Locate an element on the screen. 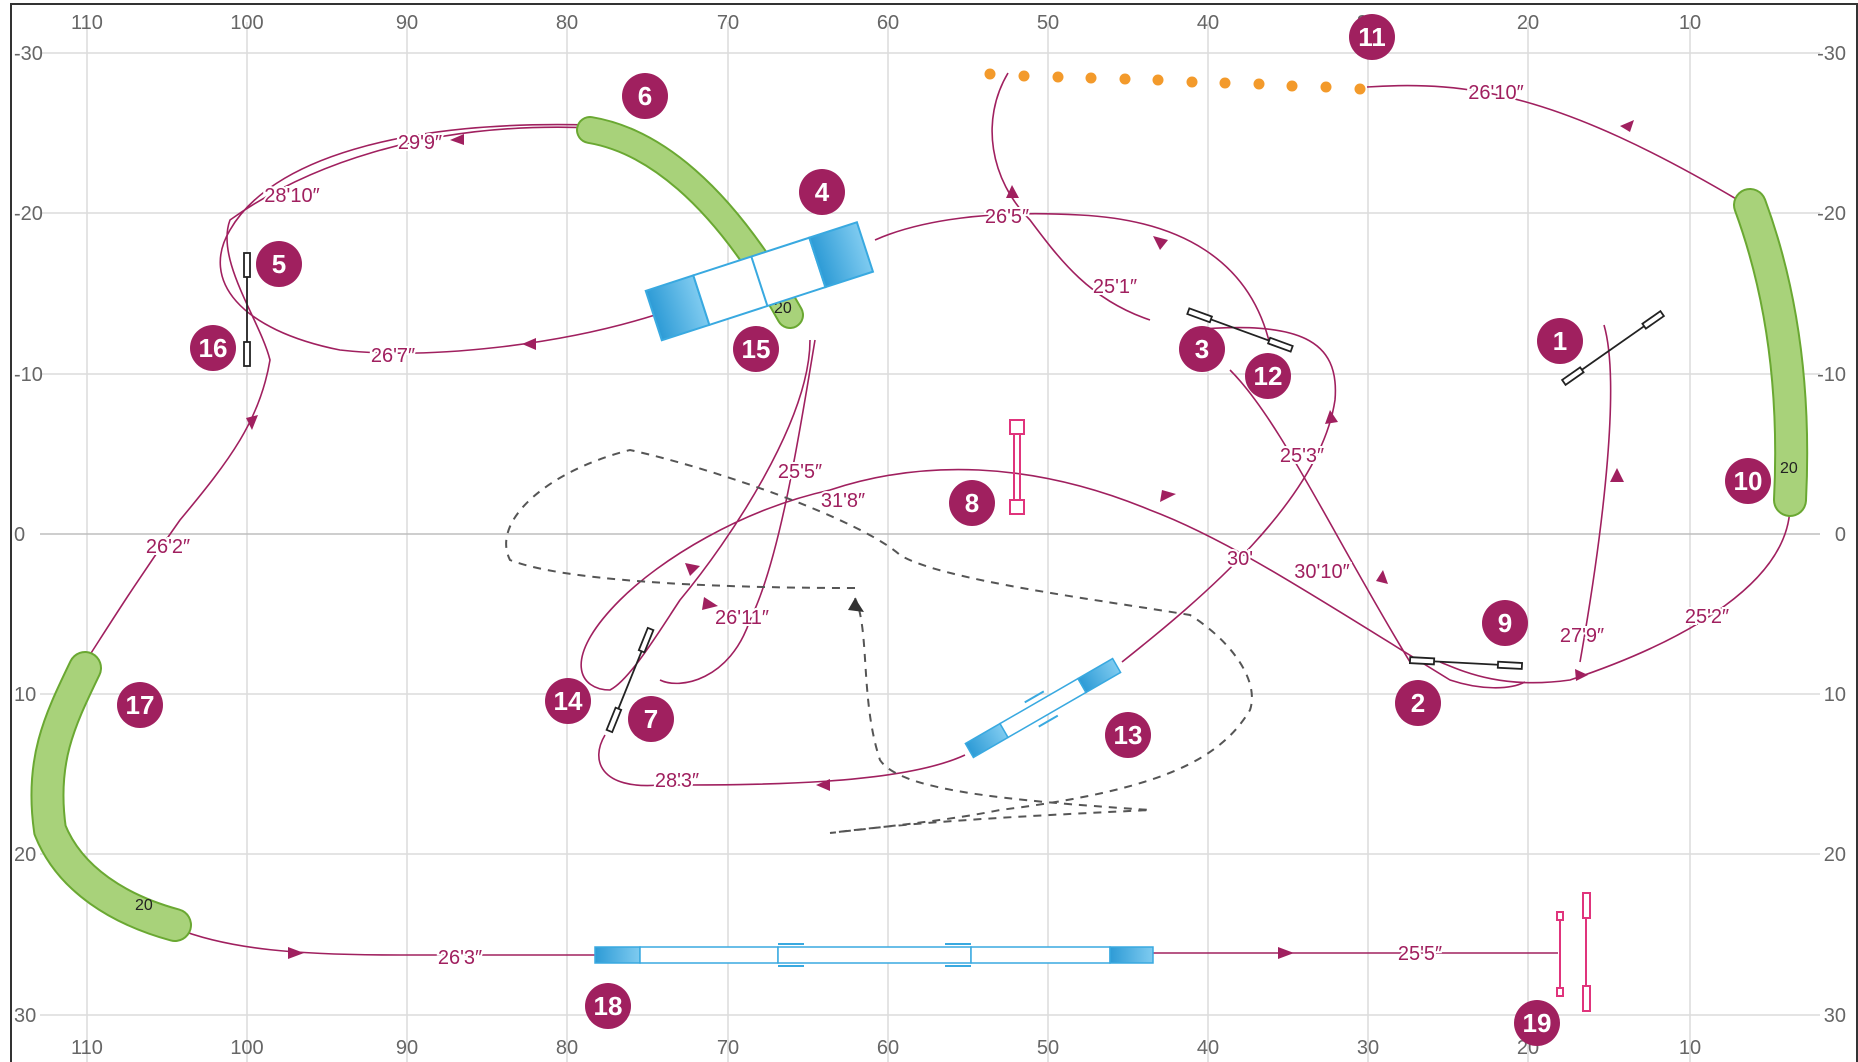 The image size is (1858, 1062). distance-label: 26'5″ is located at coordinates (1007, 217).